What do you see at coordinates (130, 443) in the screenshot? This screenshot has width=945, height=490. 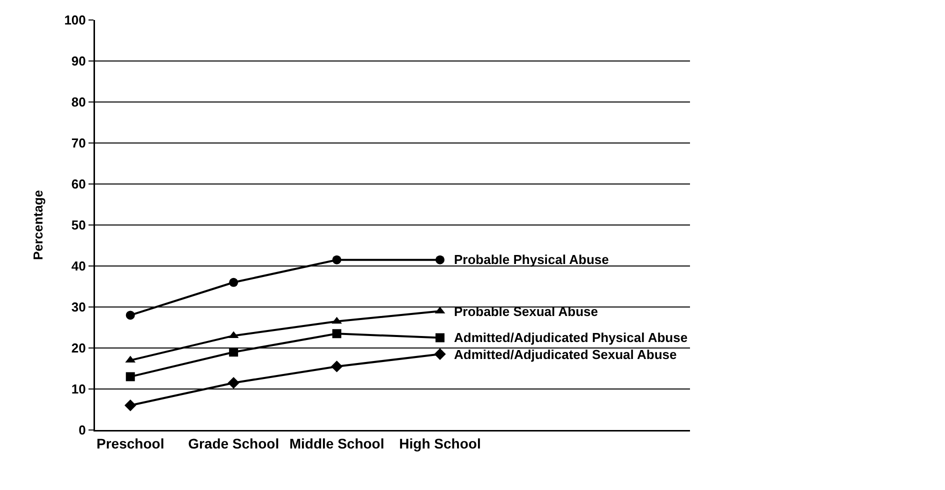 I see `x-tick-label: Preschool` at bounding box center [130, 443].